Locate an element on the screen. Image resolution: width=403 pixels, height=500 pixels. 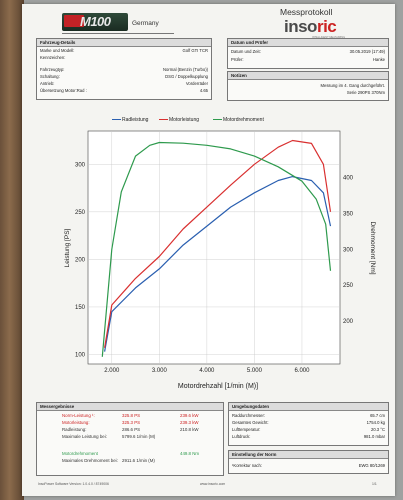
logo-country: Germany is located at coordinates (145, 23).